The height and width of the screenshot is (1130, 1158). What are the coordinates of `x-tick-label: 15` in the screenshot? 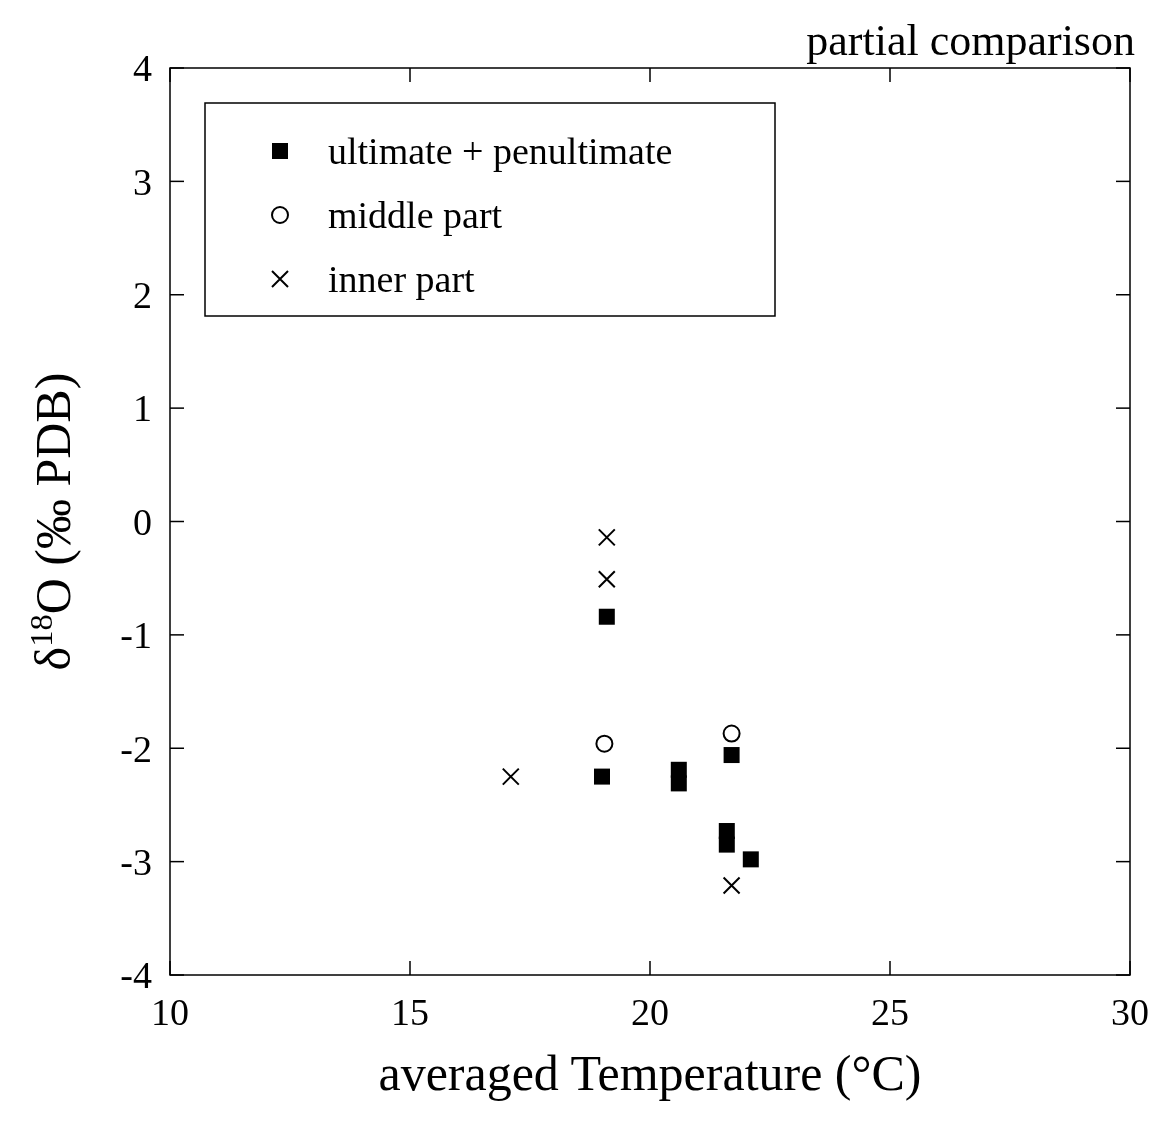 It's located at (410, 1012).